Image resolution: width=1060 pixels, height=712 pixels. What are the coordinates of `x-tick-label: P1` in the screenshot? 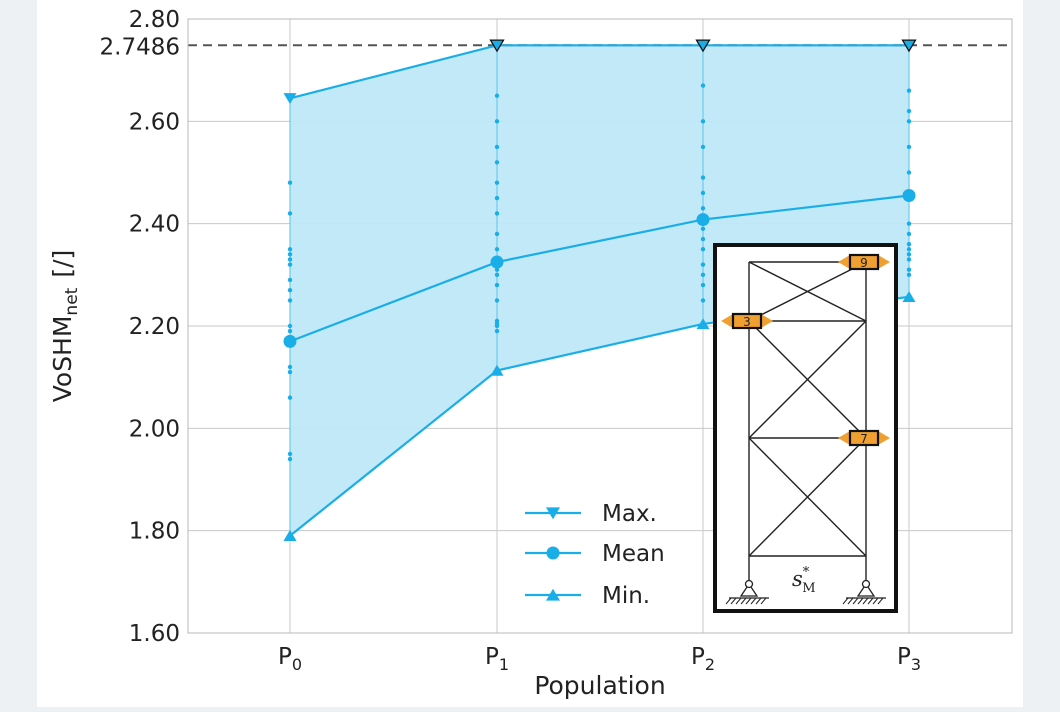 It's located at (497, 659).